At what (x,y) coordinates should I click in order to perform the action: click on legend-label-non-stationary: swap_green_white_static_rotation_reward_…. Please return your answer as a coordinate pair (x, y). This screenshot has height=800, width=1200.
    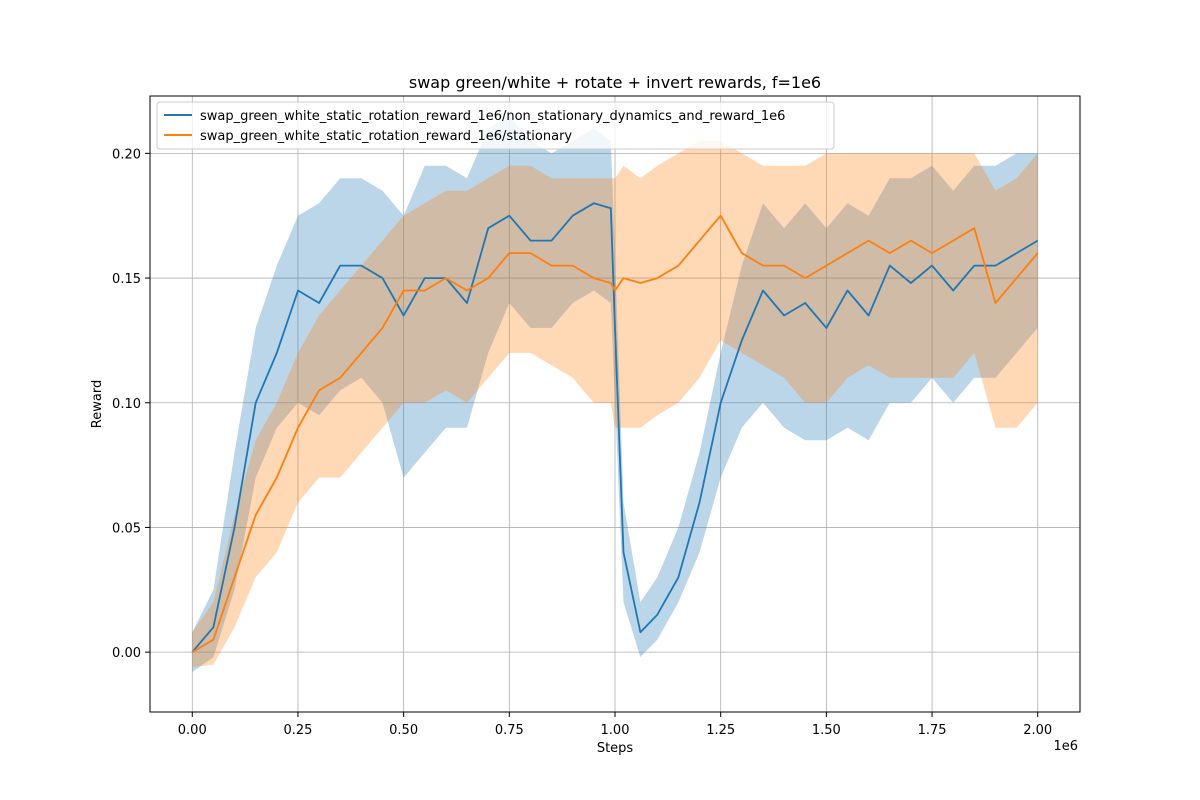
    Looking at the image, I should click on (492, 116).